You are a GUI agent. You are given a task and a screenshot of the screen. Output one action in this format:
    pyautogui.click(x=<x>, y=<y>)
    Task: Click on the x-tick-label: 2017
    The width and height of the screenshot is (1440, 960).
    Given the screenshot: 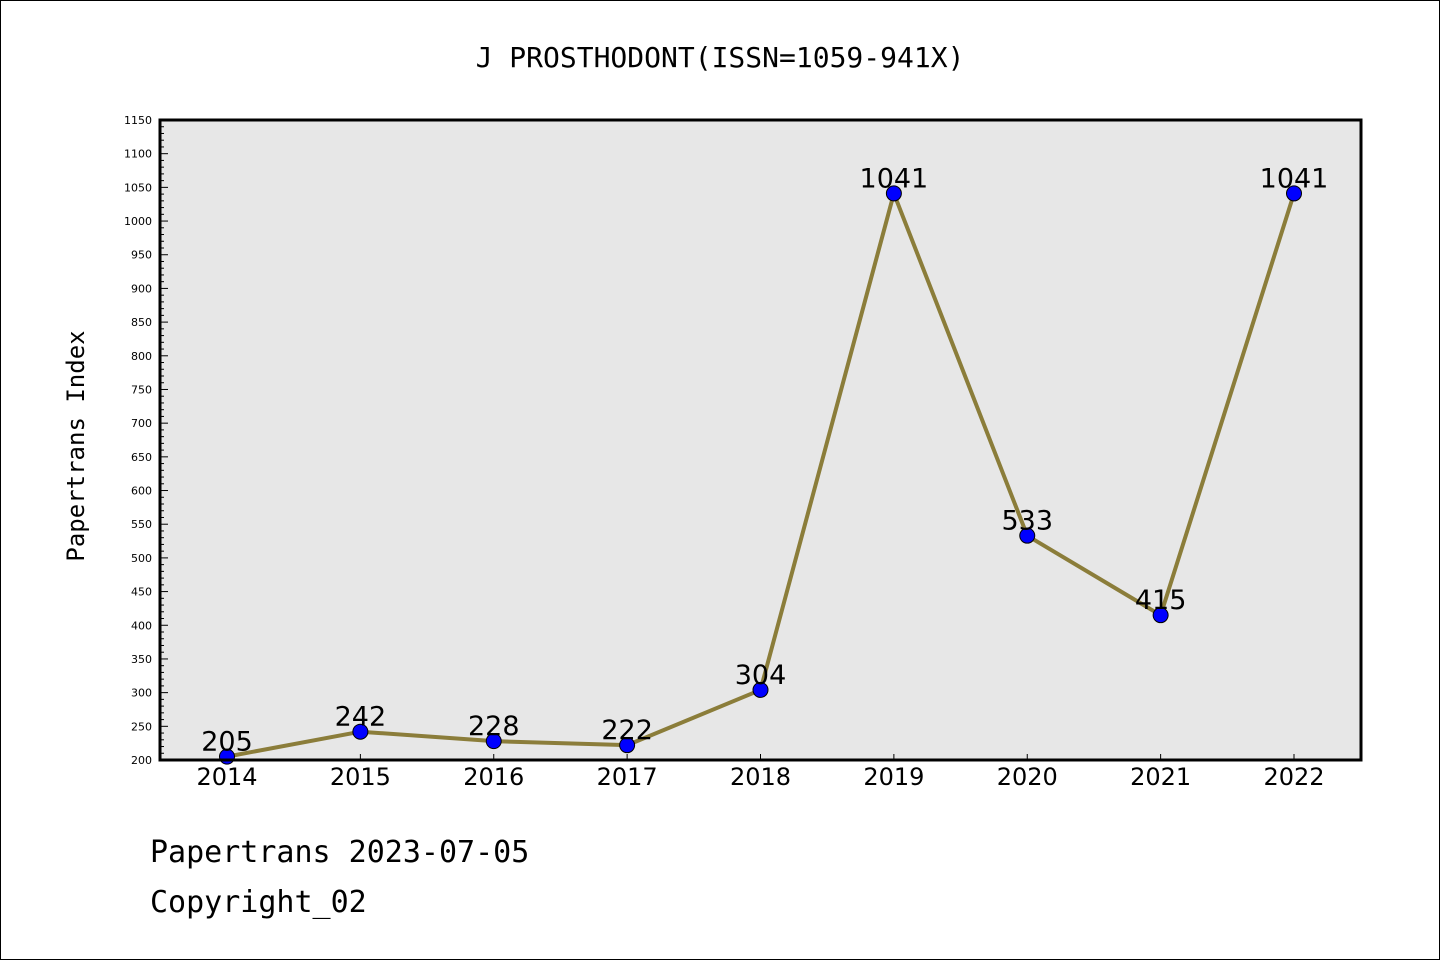 What is the action you would take?
    pyautogui.click(x=627, y=777)
    